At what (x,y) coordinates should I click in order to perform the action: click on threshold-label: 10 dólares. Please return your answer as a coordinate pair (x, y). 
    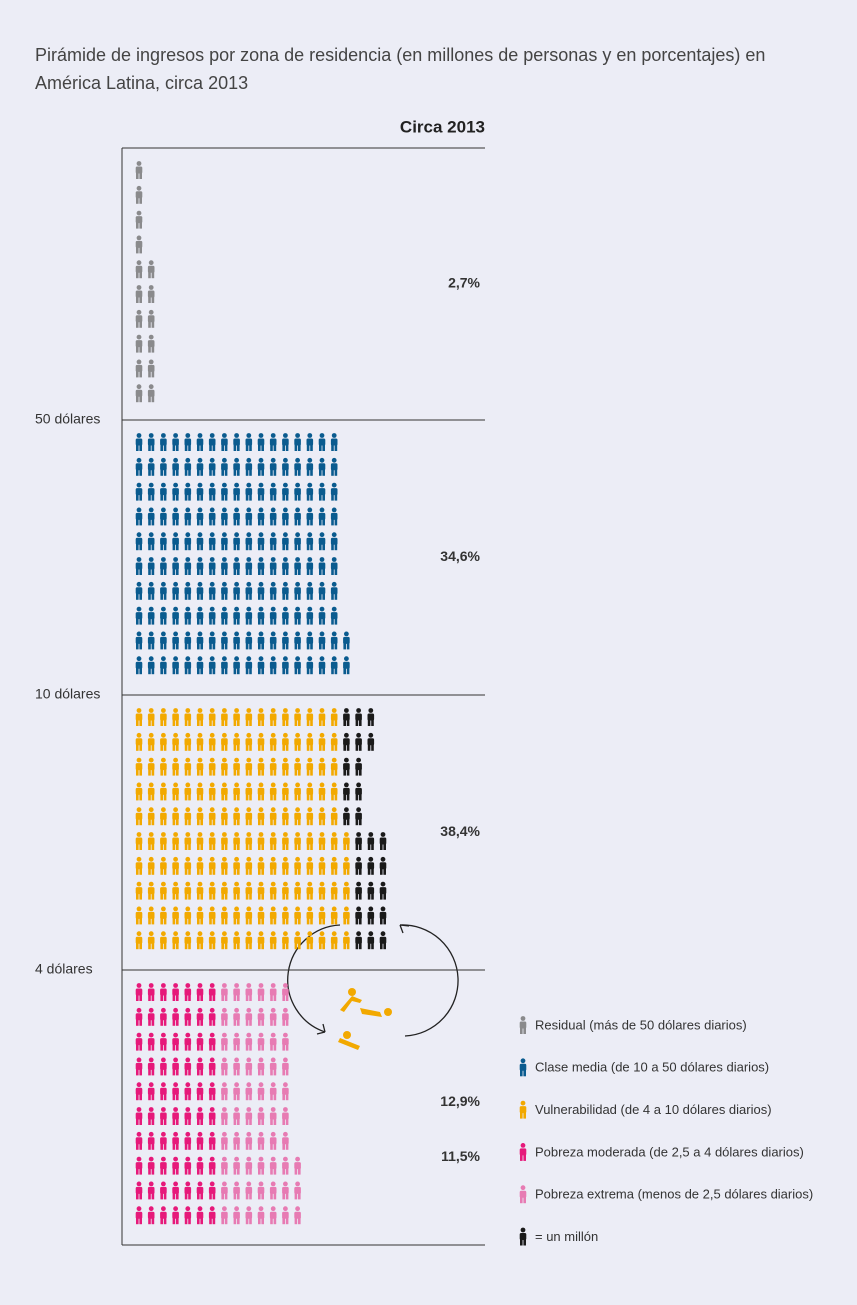
    Looking at the image, I should click on (67, 694).